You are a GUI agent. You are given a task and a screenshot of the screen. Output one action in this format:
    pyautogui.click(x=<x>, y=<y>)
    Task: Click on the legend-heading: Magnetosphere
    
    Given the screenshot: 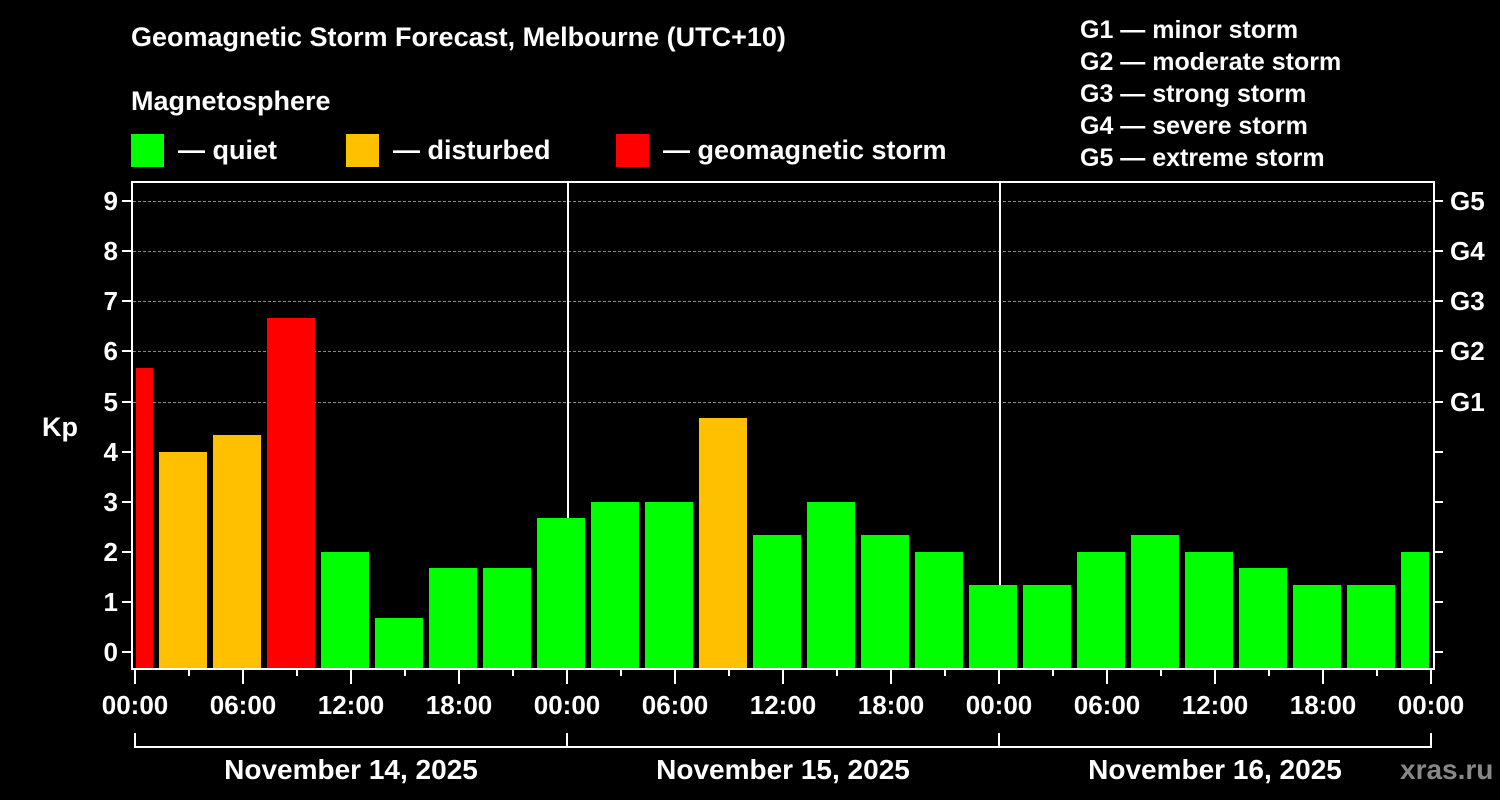 What is the action you would take?
    pyautogui.click(x=231, y=101)
    